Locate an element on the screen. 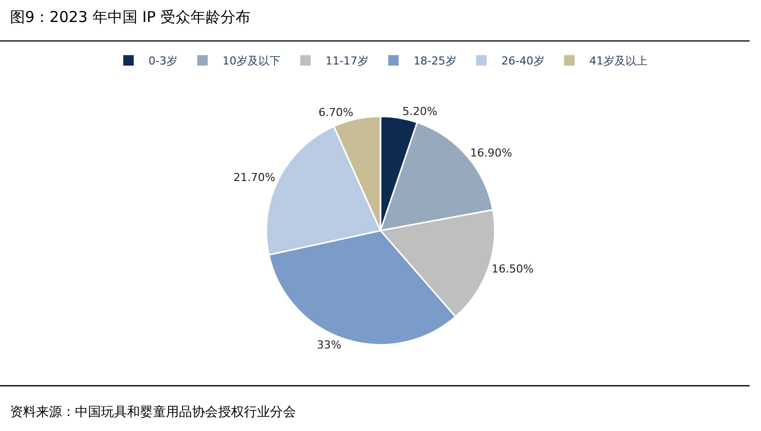  legend-label: 0-3岁 is located at coordinates (163, 61).